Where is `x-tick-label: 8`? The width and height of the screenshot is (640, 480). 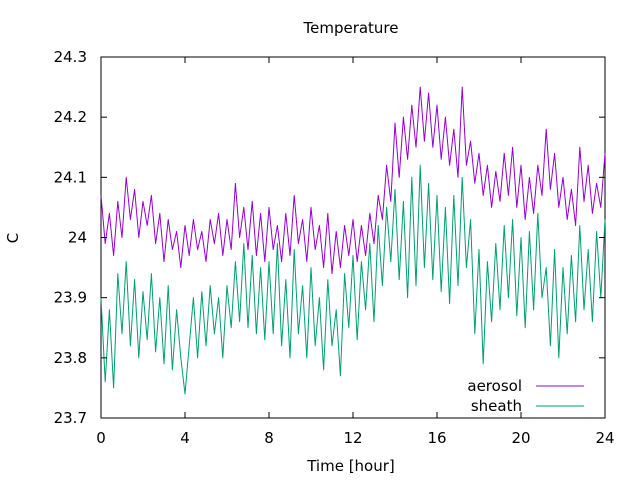
x-tick-label: 8 is located at coordinates (269, 438).